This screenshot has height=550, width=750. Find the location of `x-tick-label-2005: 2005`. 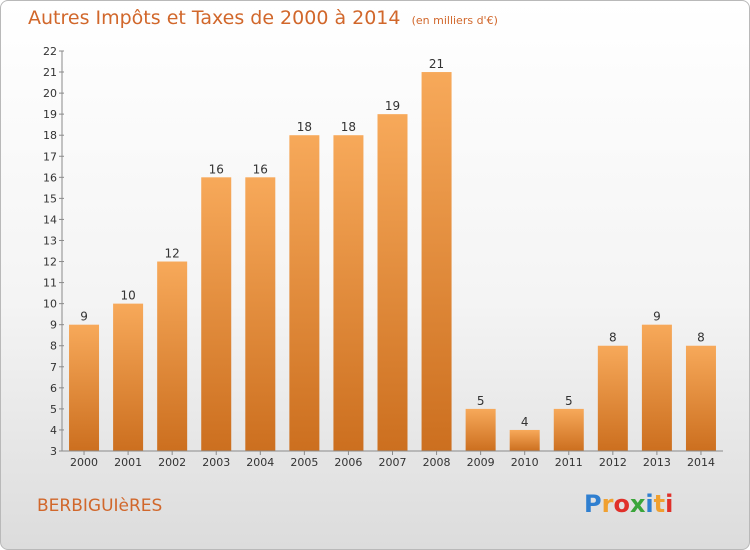

x-tick-label-2005: 2005 is located at coordinates (304, 462).